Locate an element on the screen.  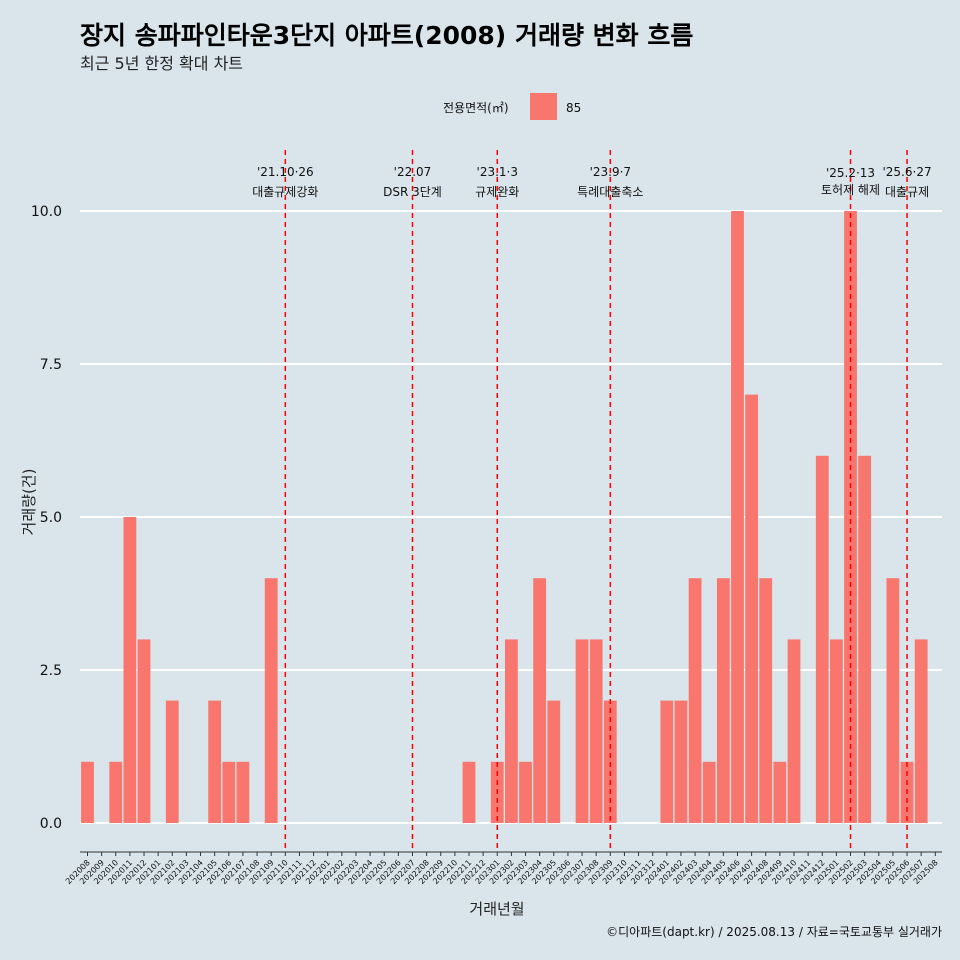
legend-label: 85 is located at coordinates (573, 108).